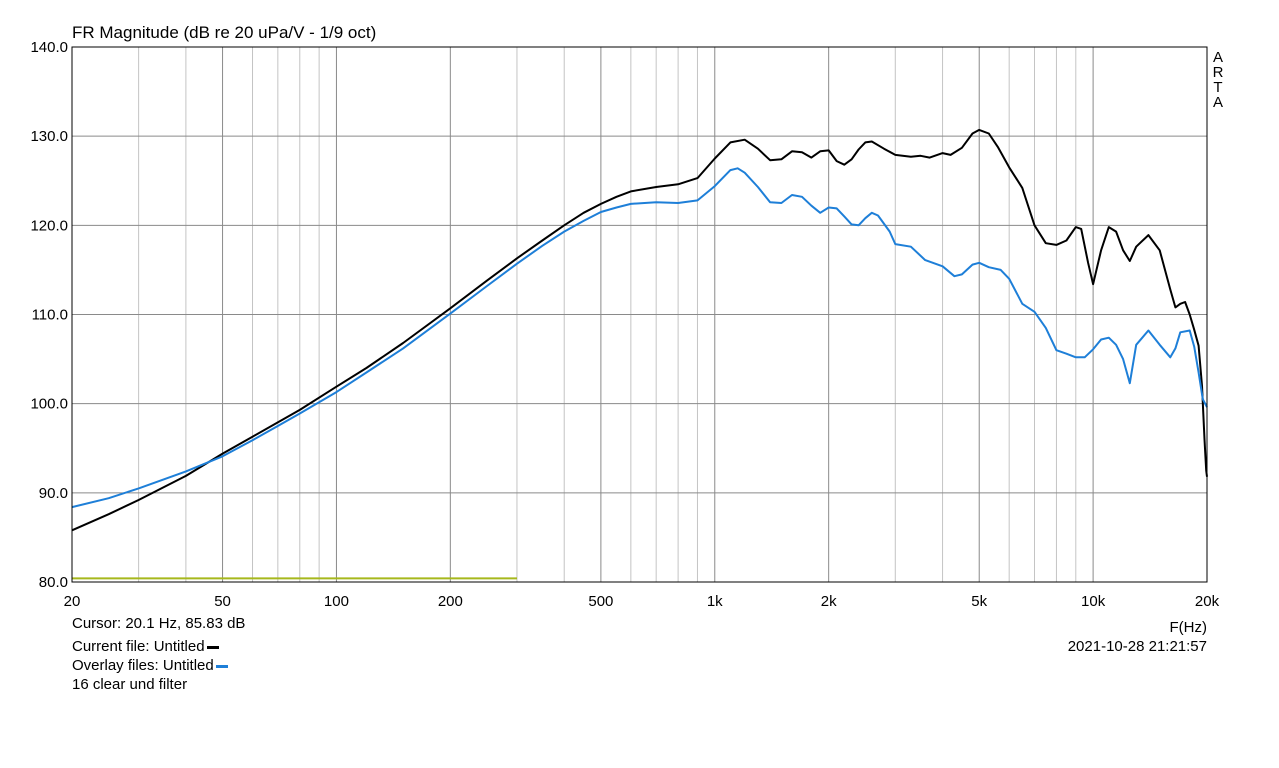 Image resolution: width=1279 pixels, height=768 pixels. I want to click on x-tick-label: 500, so click(600, 601).